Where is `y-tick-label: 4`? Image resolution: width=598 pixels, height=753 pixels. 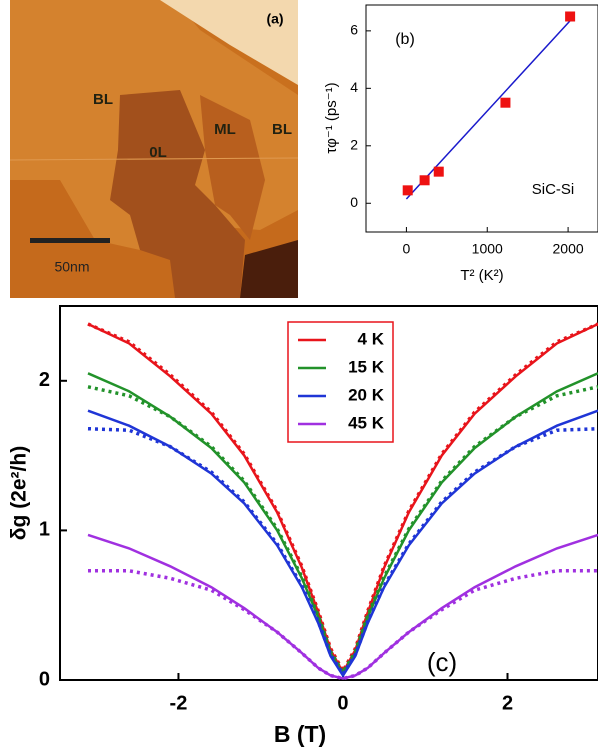 y-tick-label: 4 is located at coordinates (354, 87).